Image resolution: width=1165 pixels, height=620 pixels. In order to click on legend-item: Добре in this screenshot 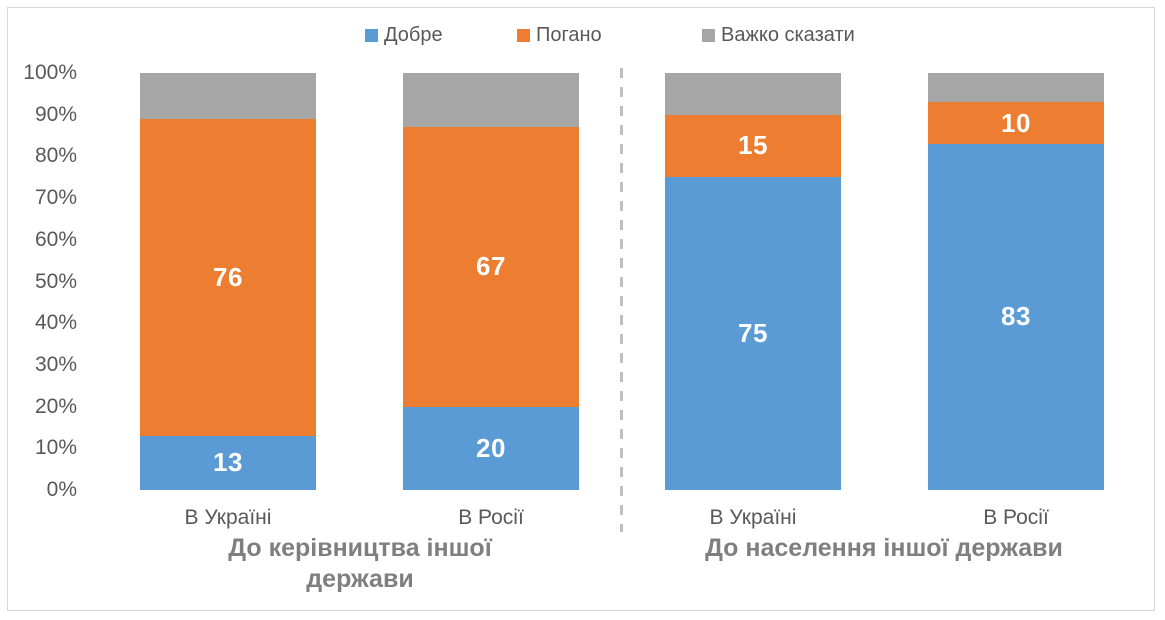, I will do `click(404, 35)`.